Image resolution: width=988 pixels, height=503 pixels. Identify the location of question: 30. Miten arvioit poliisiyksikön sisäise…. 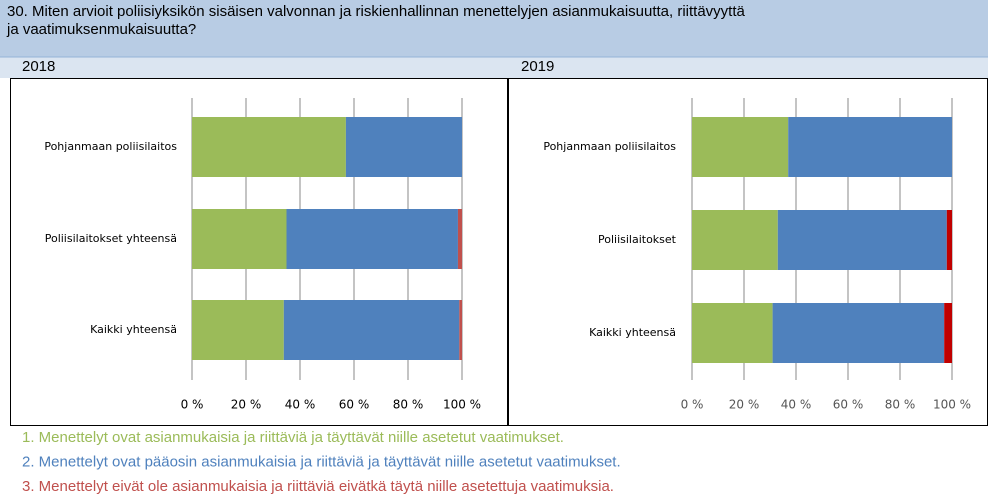
(376, 20).